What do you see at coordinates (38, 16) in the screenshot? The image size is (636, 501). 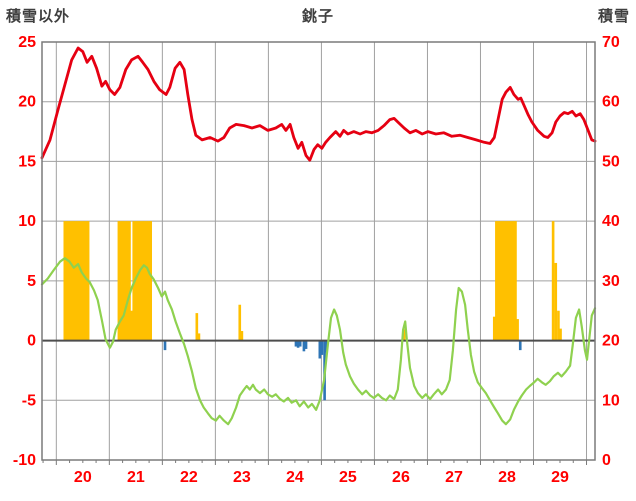 I see `left-axis-title: 積雪以外` at bounding box center [38, 16].